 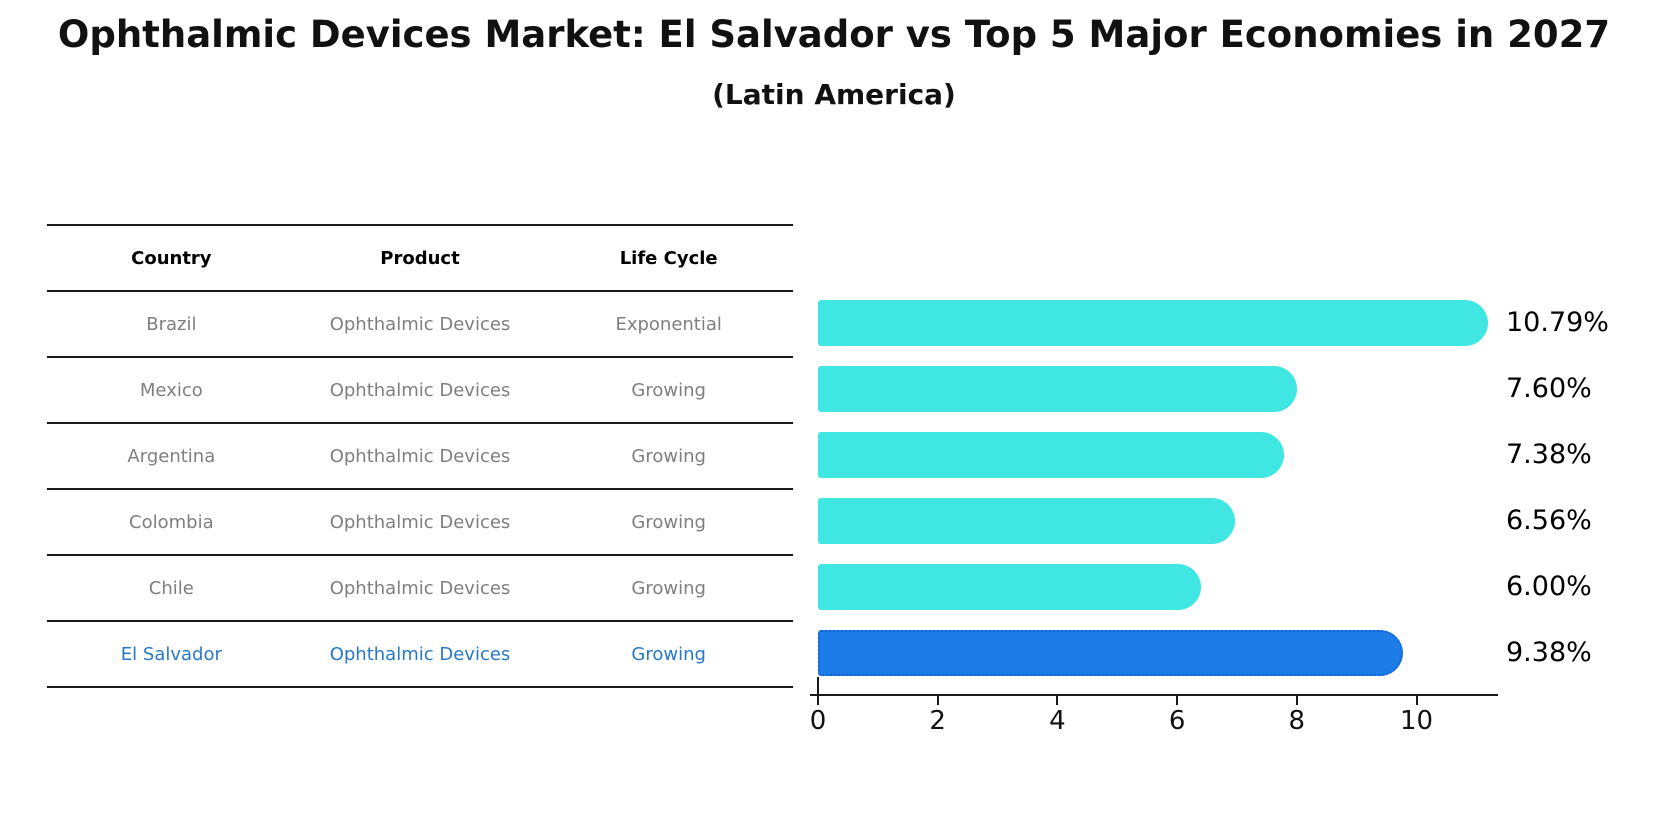 I want to click on x-axis-tick-label-2: 2, so click(x=937, y=721).